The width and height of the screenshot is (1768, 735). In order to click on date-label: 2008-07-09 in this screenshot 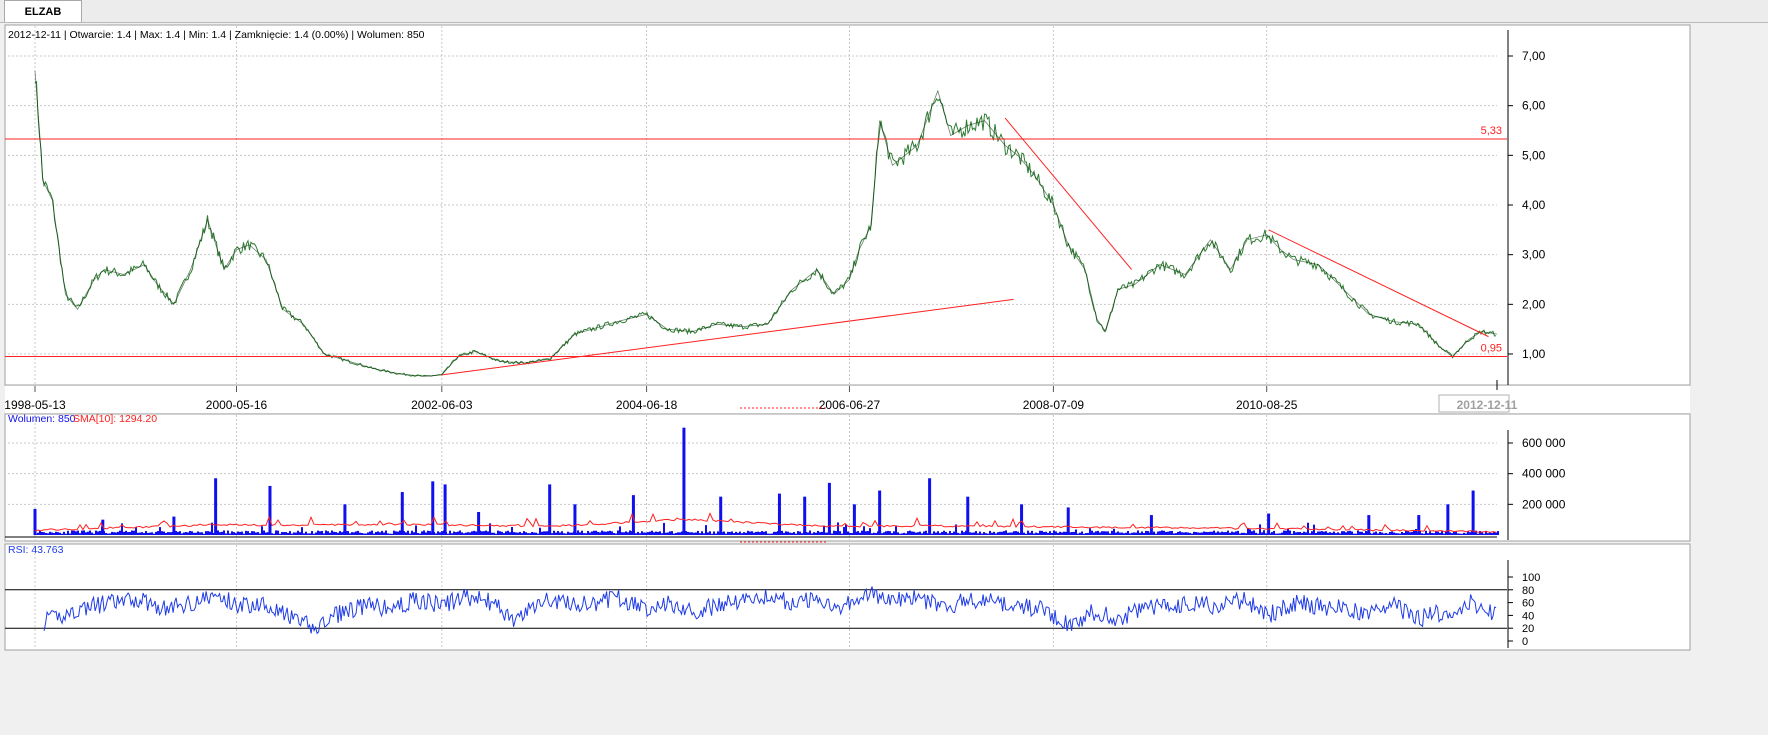, I will do `click(1054, 405)`.